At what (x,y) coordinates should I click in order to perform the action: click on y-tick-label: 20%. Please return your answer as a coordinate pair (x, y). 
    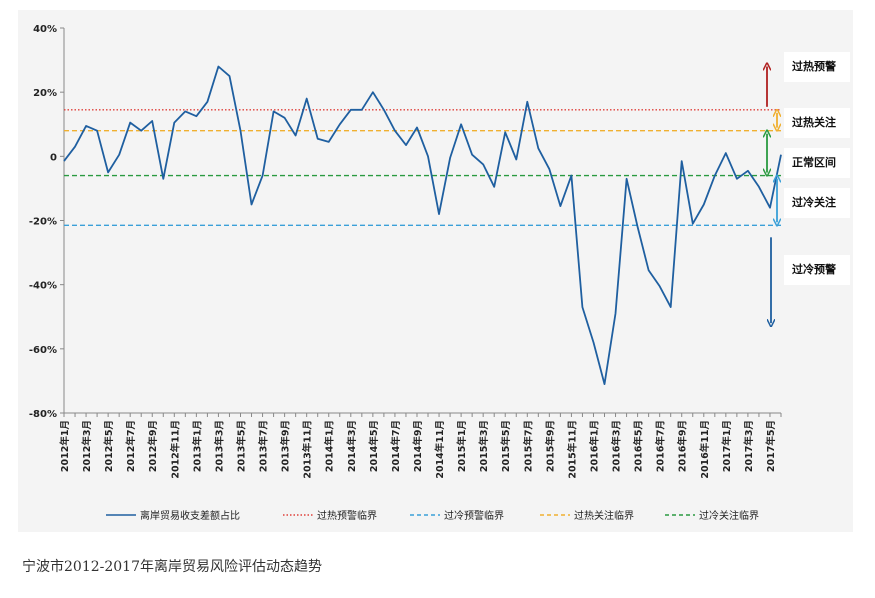
    Looking at the image, I should click on (45, 93).